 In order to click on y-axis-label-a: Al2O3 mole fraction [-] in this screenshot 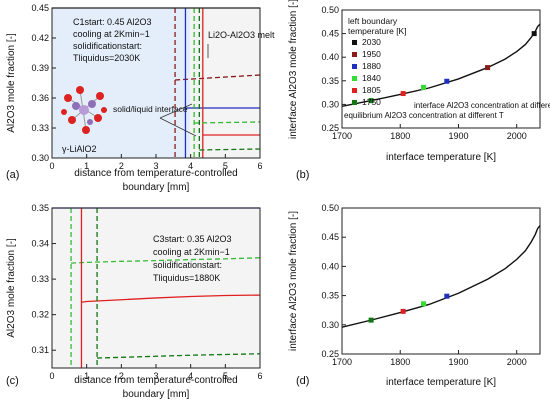, I will do `click(11, 83)`.